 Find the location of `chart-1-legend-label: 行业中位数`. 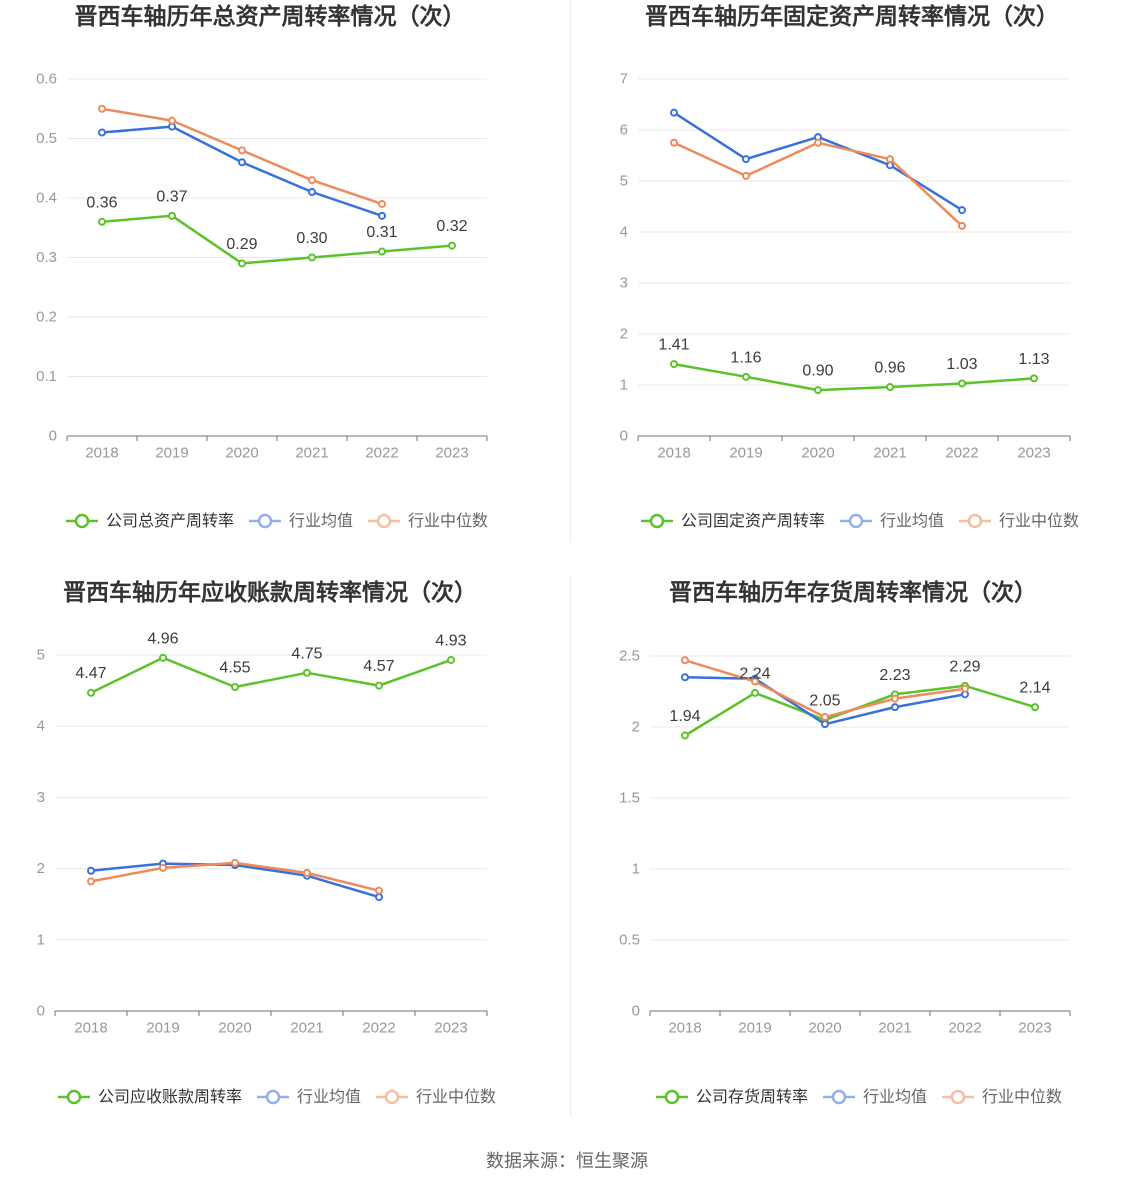

chart-1-legend-label: 行业中位数 is located at coordinates (448, 520).